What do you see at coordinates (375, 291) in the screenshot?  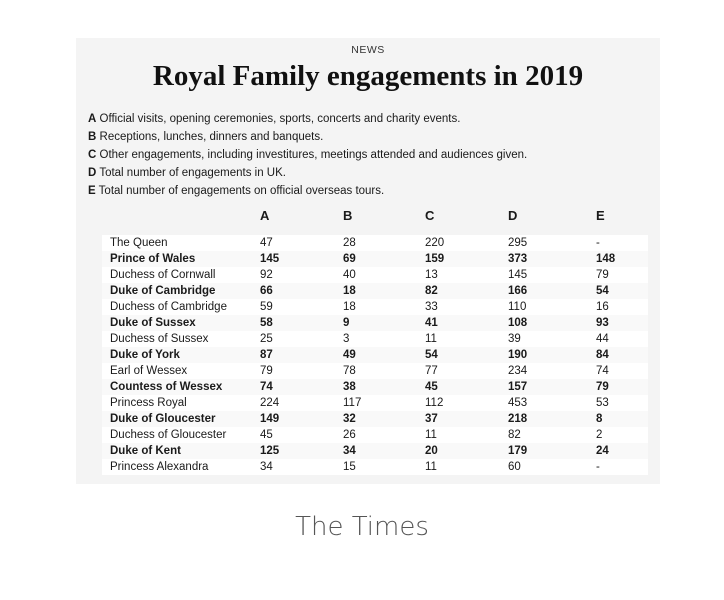 I see `table-row: Duke of Cambridge 66 18 82 166 54` at bounding box center [375, 291].